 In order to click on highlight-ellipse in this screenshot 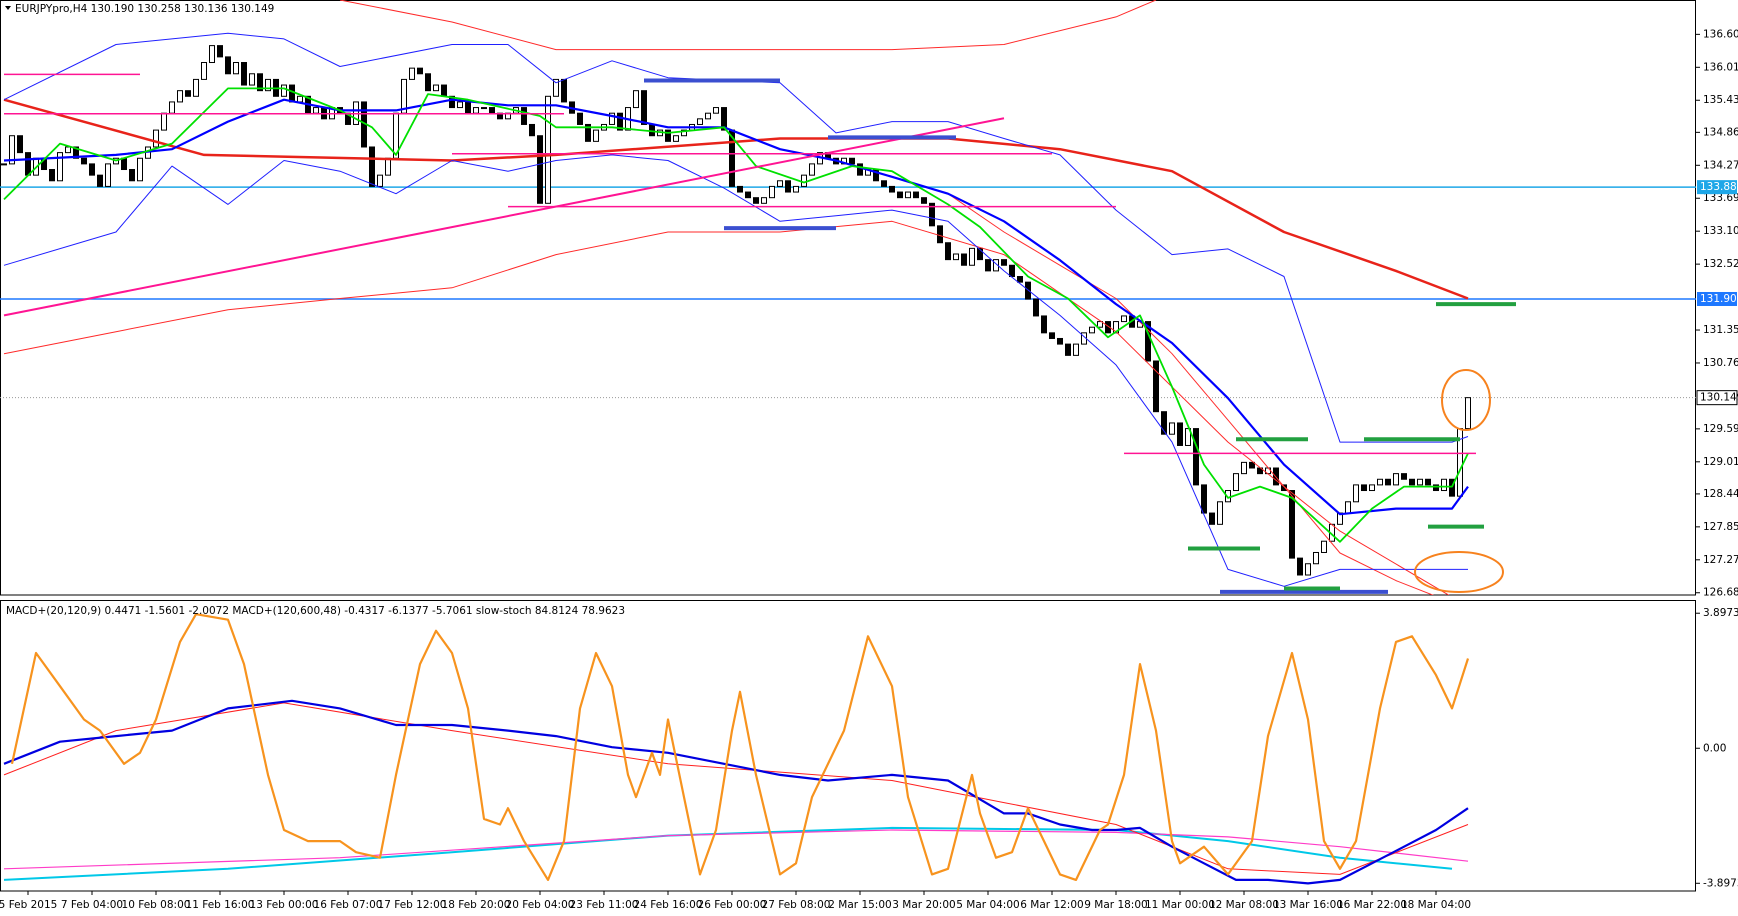, I will do `click(1459, 572)`.